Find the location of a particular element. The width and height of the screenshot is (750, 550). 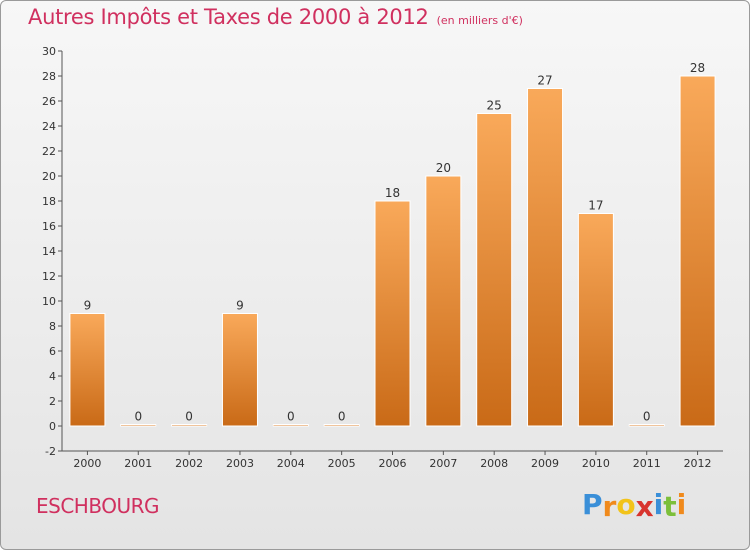

logo-letter: r is located at coordinates (609, 506).